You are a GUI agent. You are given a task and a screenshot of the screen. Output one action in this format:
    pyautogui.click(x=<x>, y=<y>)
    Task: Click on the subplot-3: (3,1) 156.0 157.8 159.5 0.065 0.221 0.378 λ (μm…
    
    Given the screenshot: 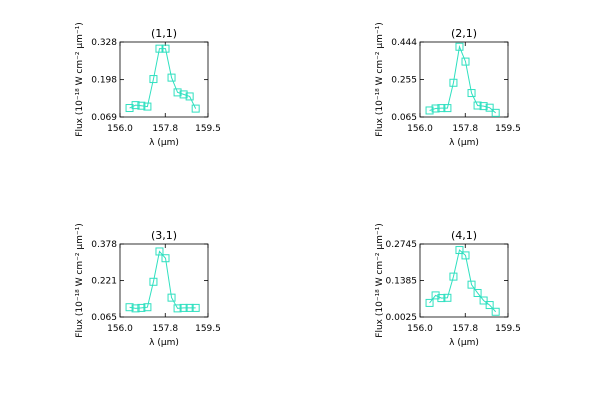 What is the action you would take?
    pyautogui.click(x=148, y=285)
    